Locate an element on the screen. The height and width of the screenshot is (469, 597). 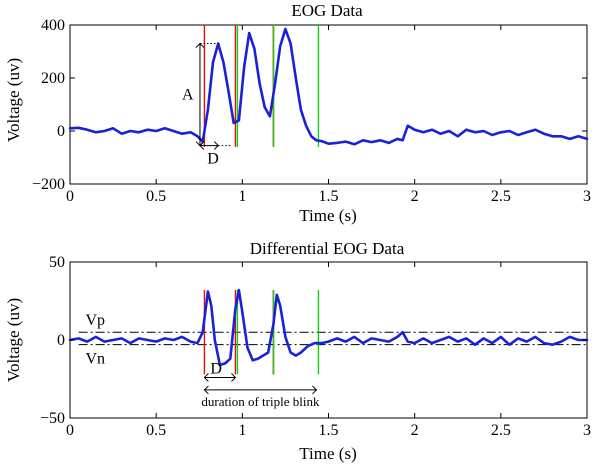
y-tick-label: 400 is located at coordinates (53, 25).